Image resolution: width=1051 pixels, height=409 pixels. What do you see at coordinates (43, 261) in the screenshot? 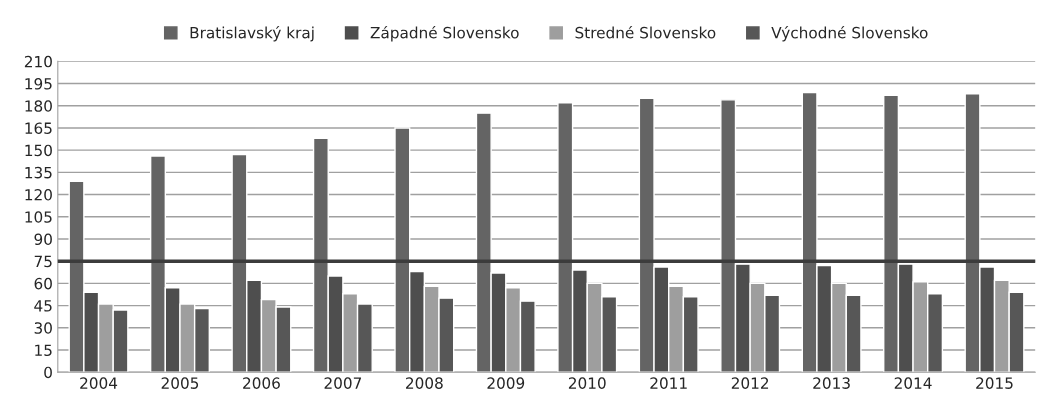
I see `y-tick-label: 75` at bounding box center [43, 261].